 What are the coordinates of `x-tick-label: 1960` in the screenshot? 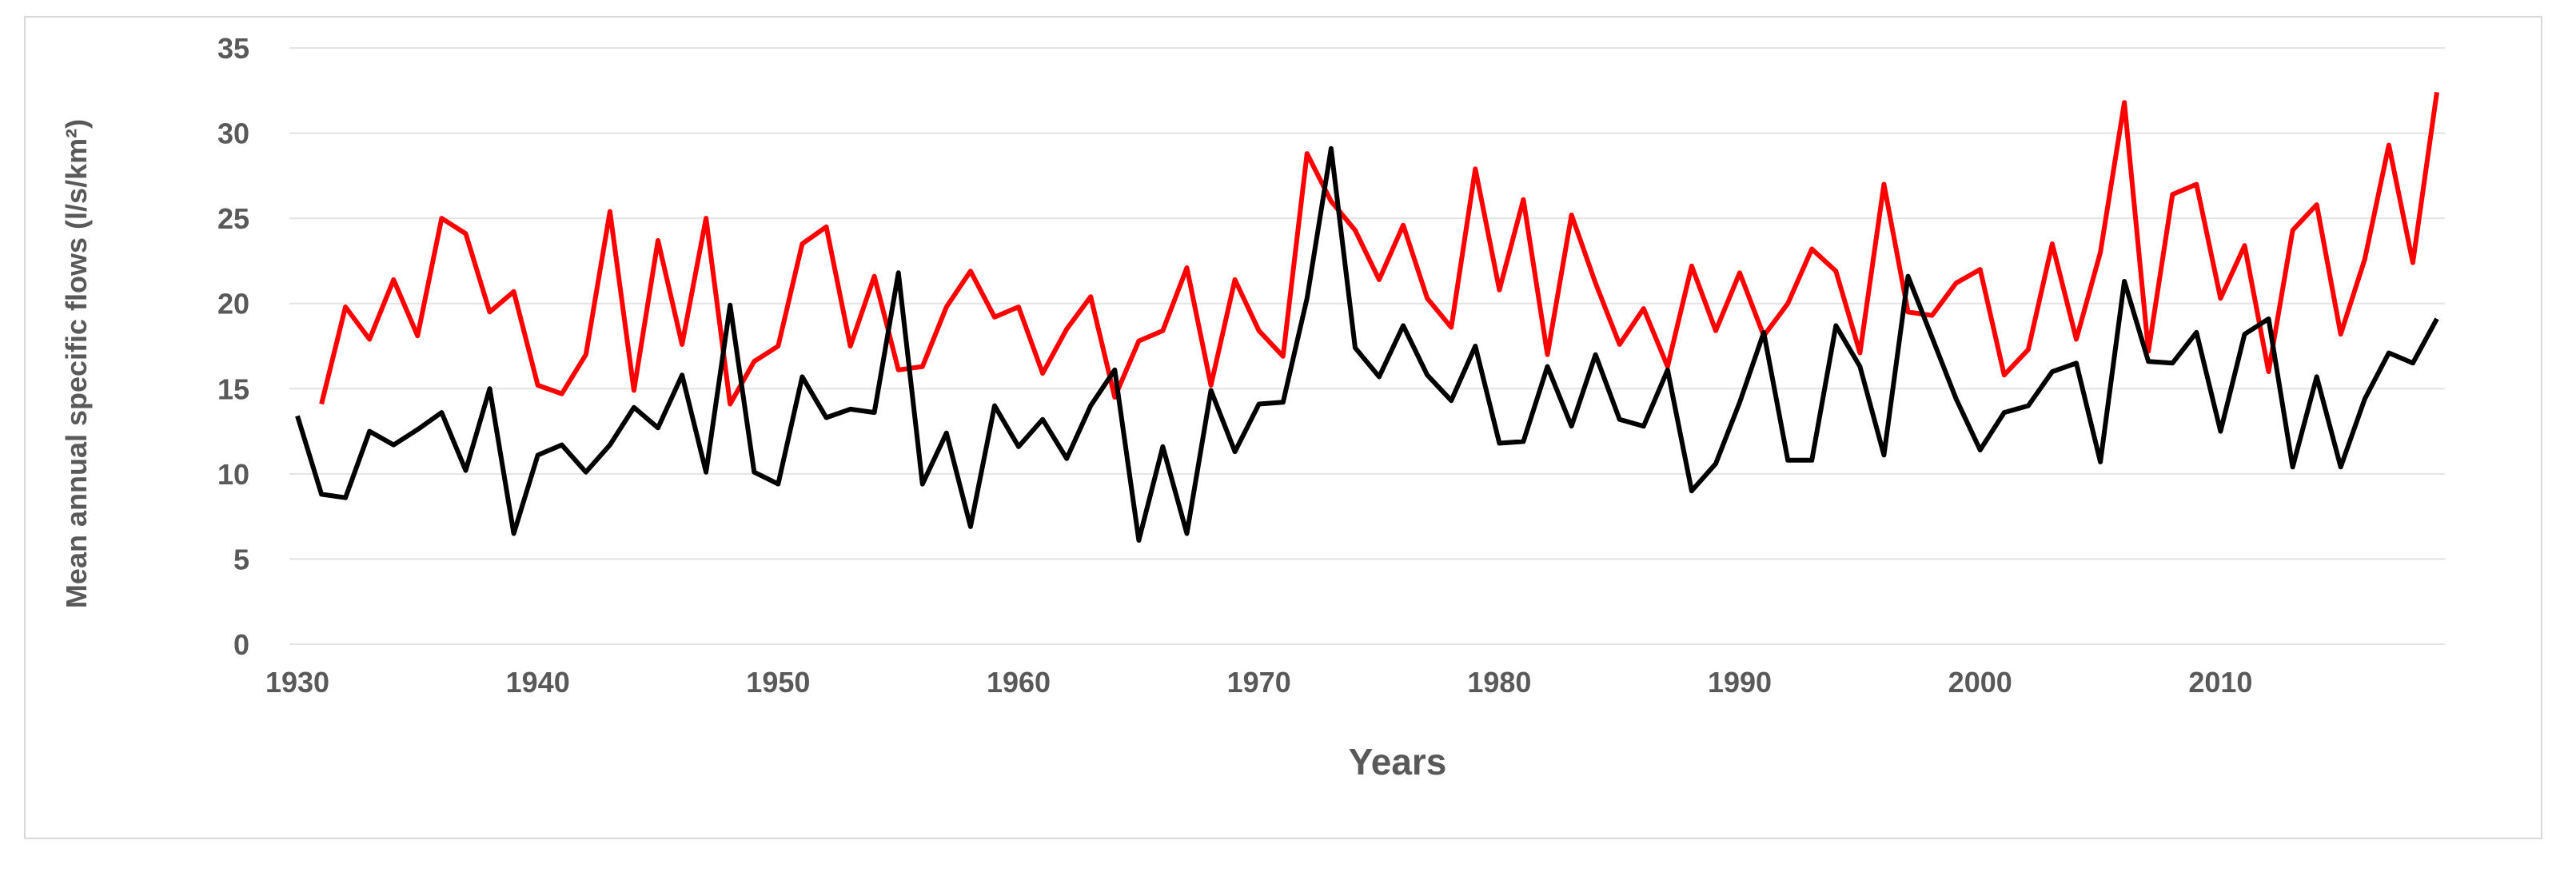 It's located at (1019, 683).